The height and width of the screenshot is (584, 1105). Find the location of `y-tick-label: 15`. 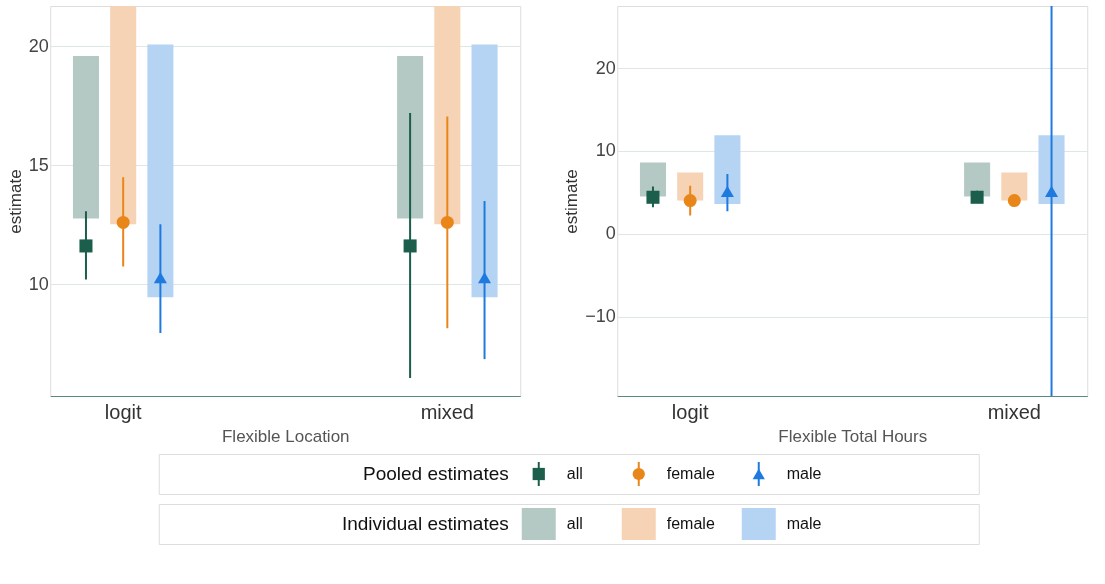

y-tick-label: 15 is located at coordinates (38, 164).